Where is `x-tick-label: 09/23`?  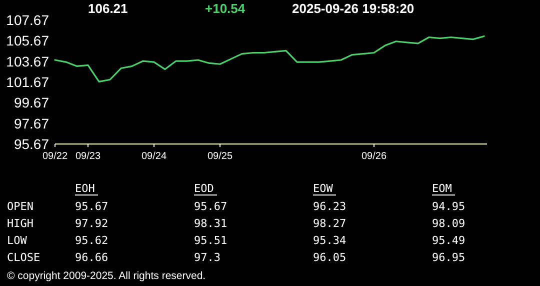 x-tick-label: 09/23 is located at coordinates (88, 156).